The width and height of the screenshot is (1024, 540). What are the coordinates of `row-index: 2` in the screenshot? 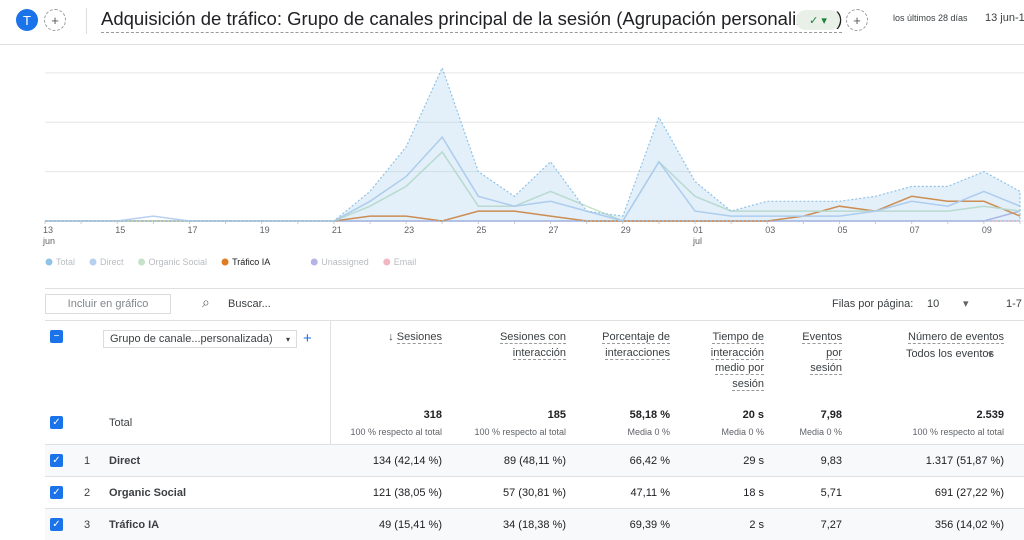 It's located at (87, 493).